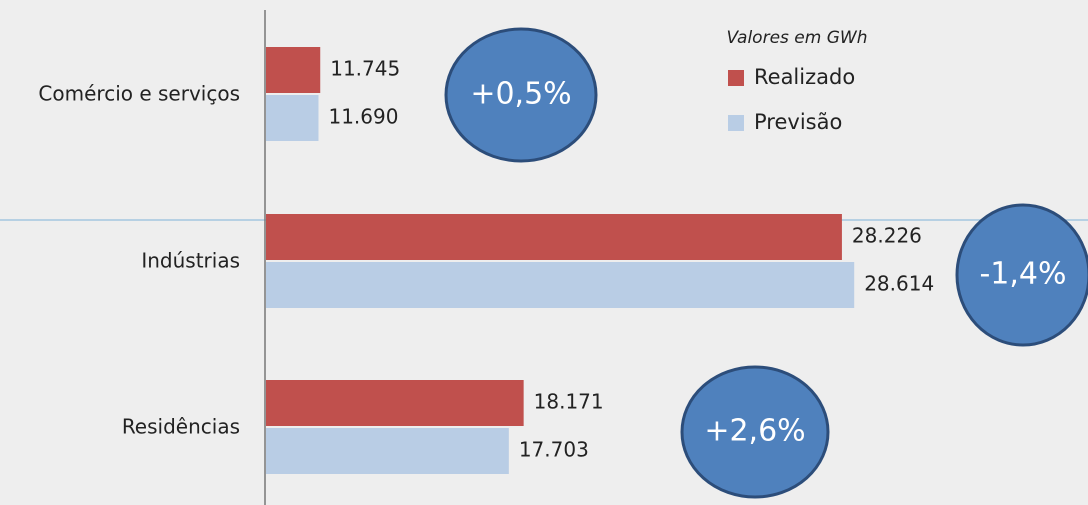  I want to click on annotation-label: +2,6%, so click(754, 431).